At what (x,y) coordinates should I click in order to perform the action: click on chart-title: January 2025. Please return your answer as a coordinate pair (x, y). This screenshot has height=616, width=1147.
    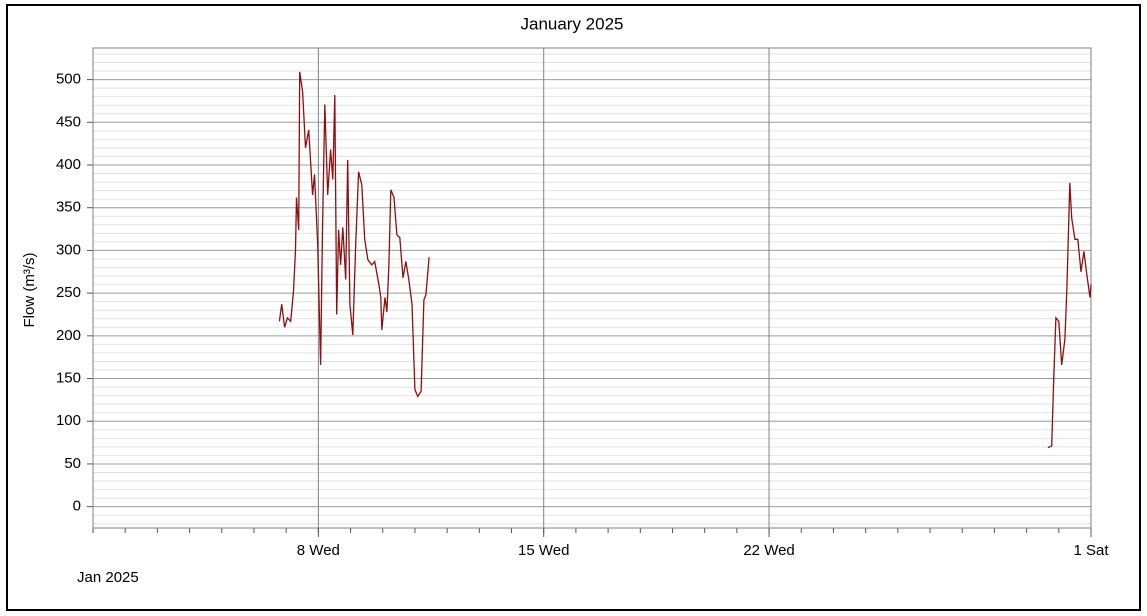
    Looking at the image, I should click on (571, 23).